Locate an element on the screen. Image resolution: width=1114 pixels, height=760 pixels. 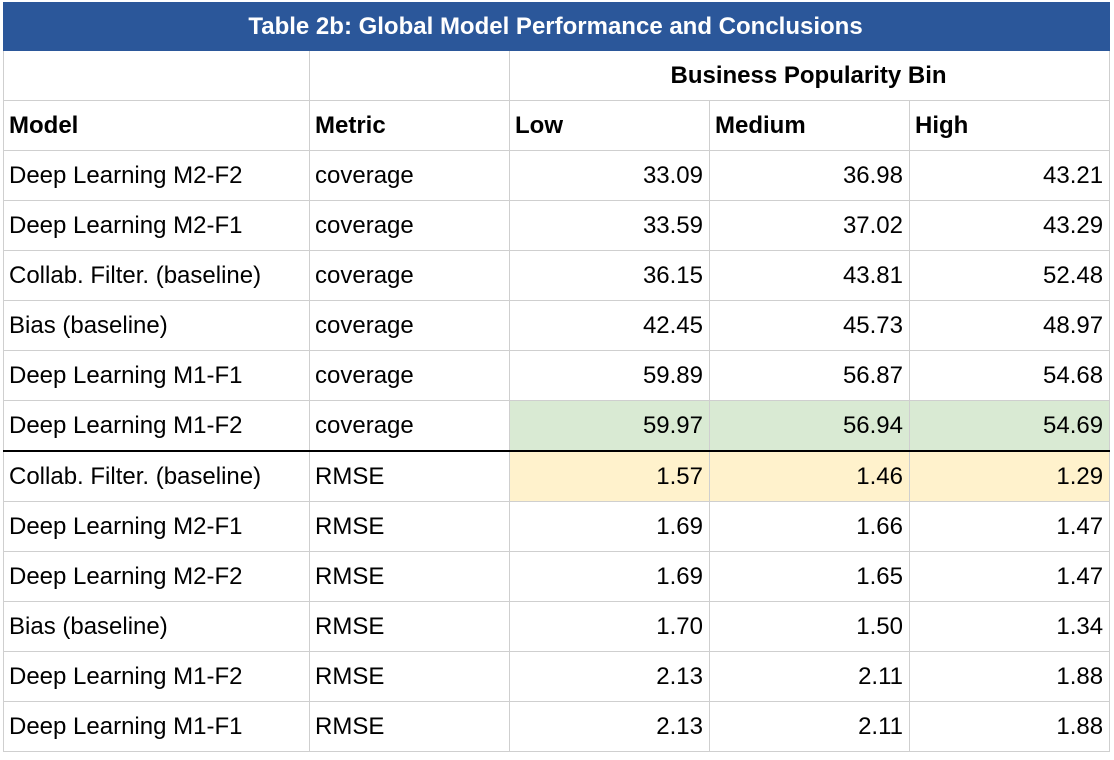
high-value-cell: 43.21 is located at coordinates (1009, 175).